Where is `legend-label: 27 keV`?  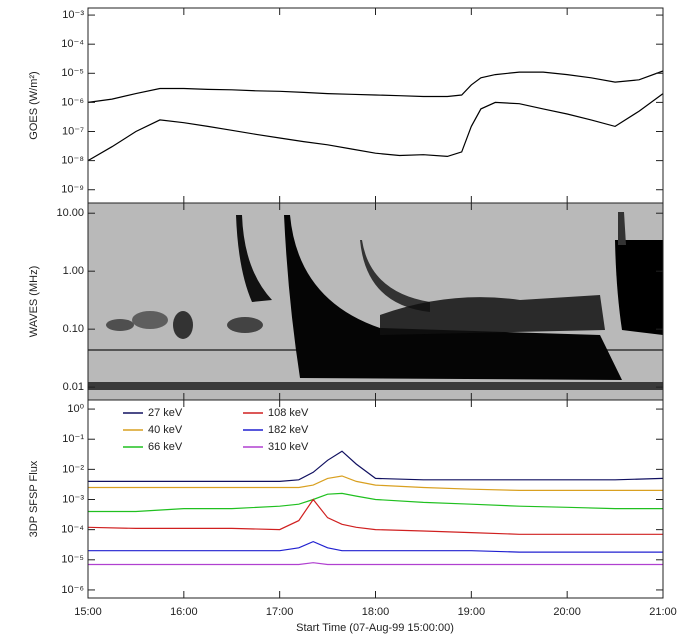 legend-label: 27 keV is located at coordinates (165, 413).